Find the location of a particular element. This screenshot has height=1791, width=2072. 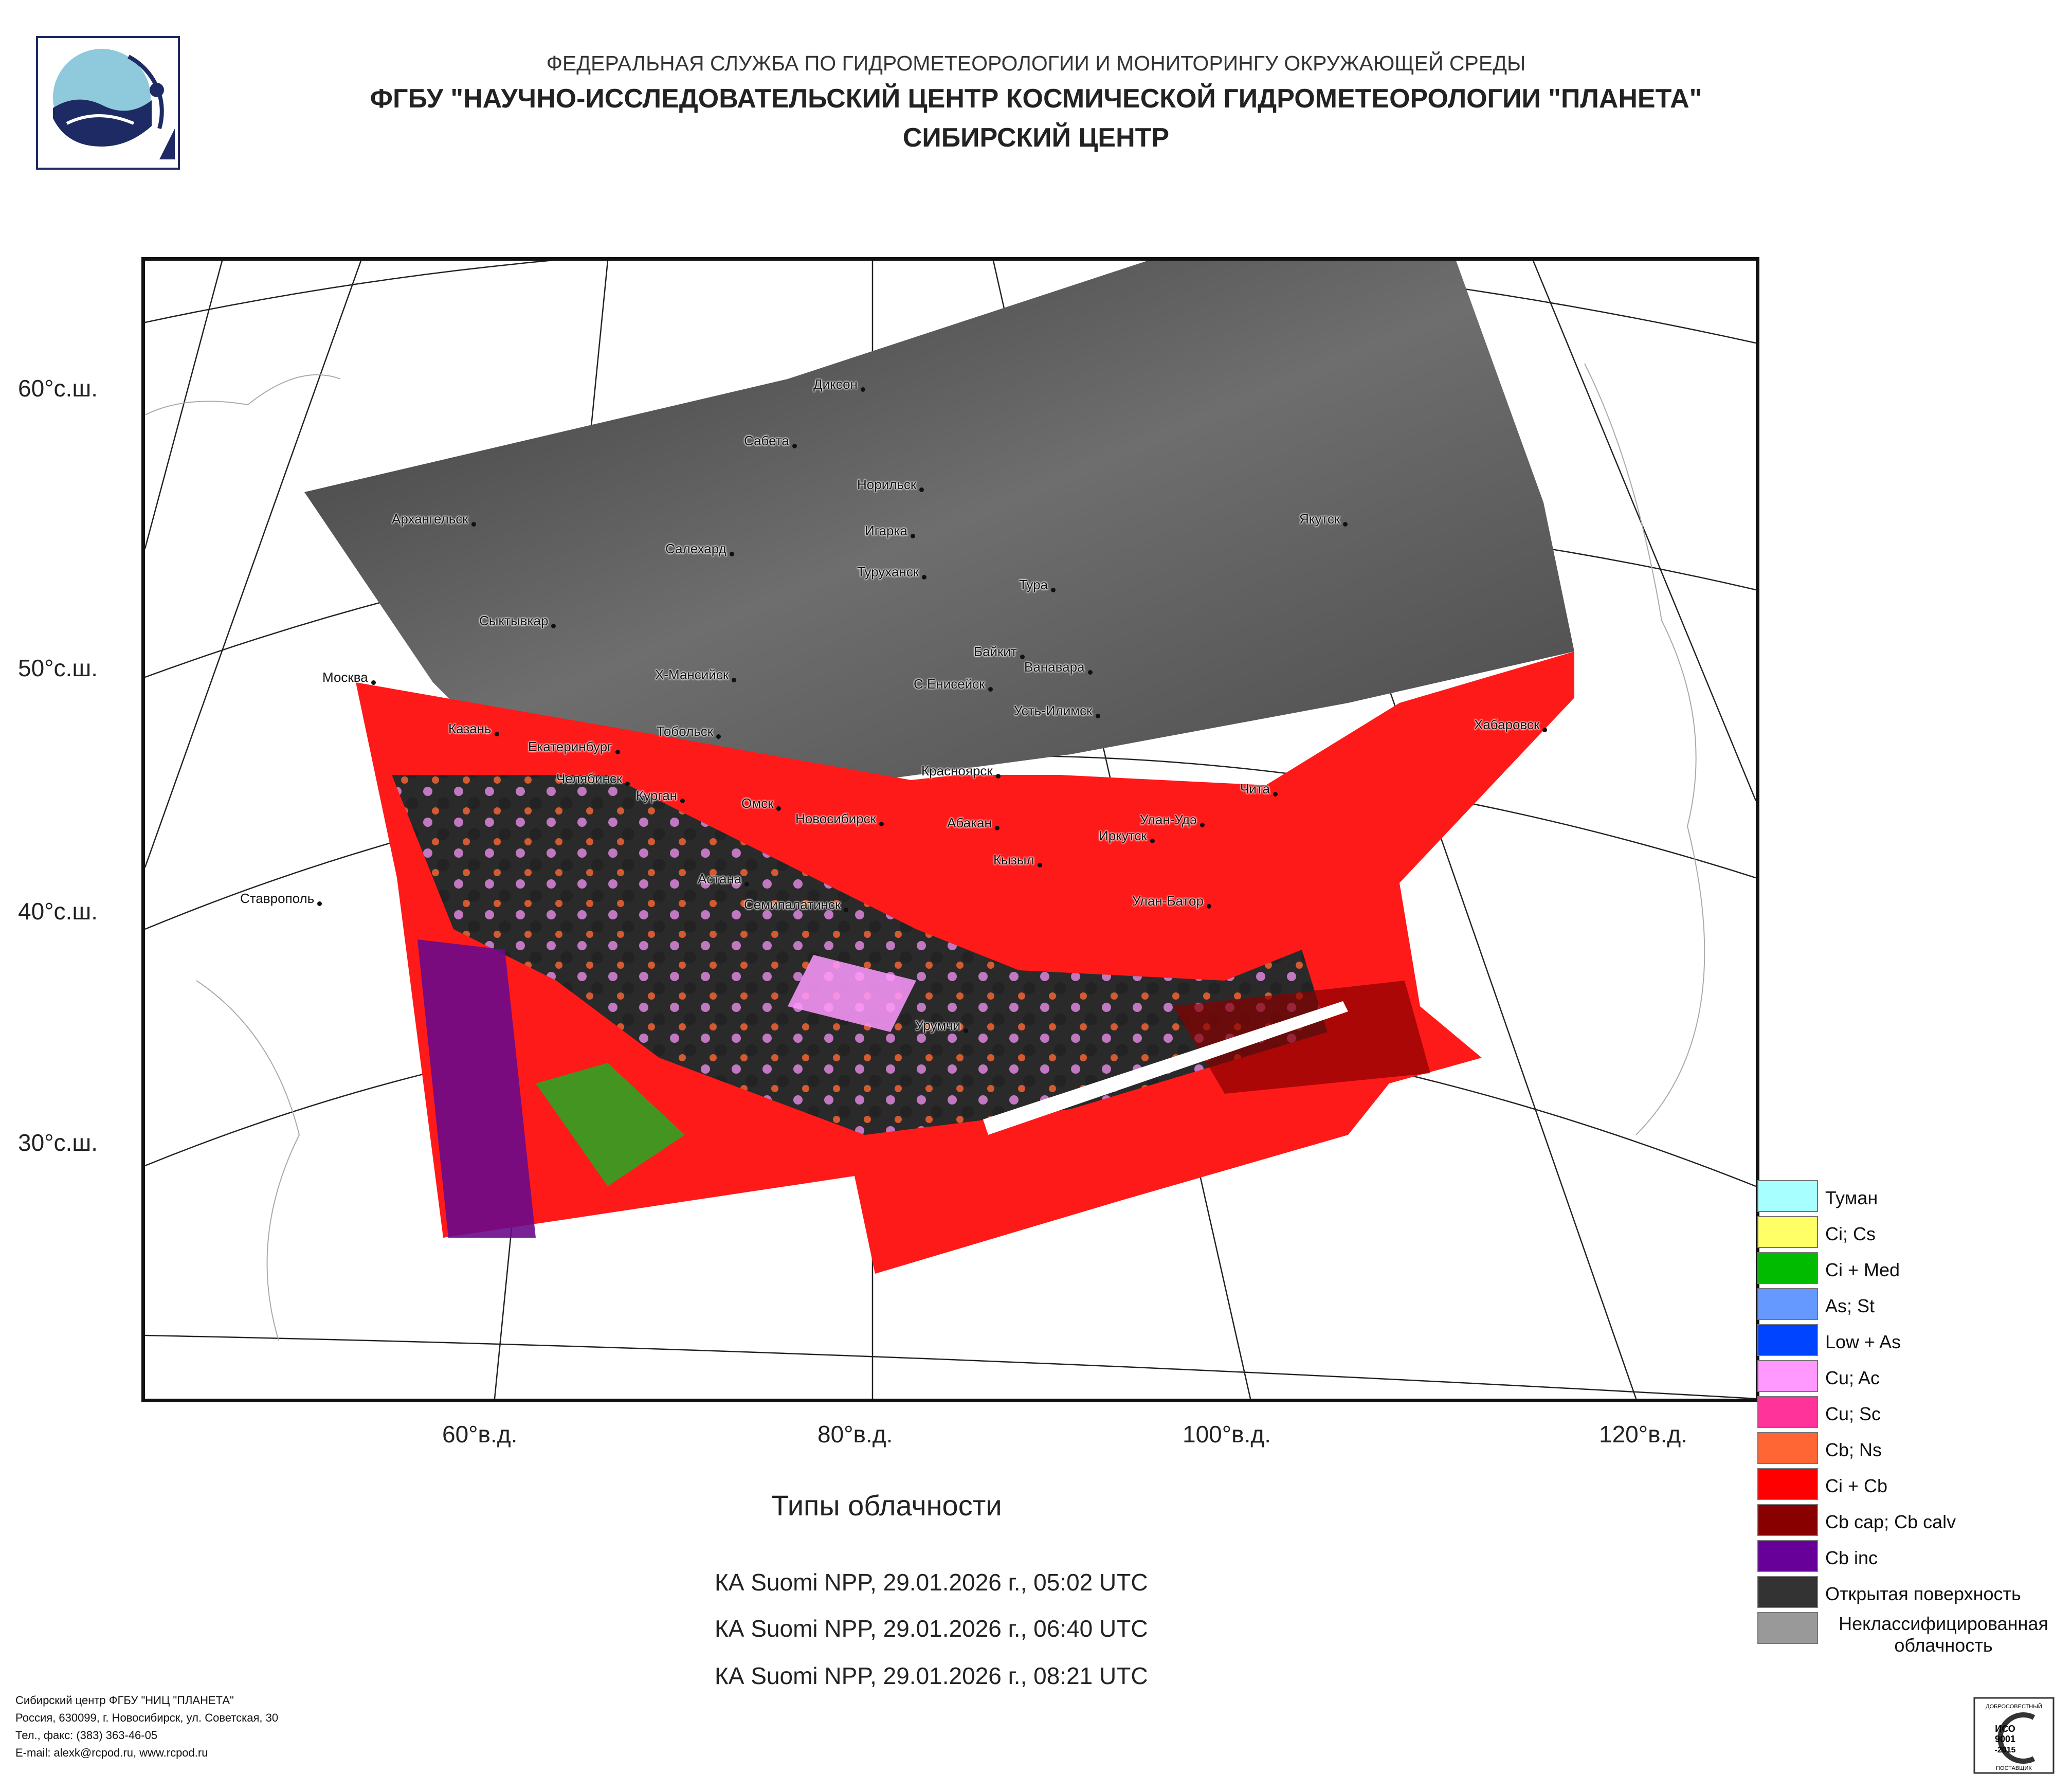

city-label: Ставрополь is located at coordinates (281, 899).